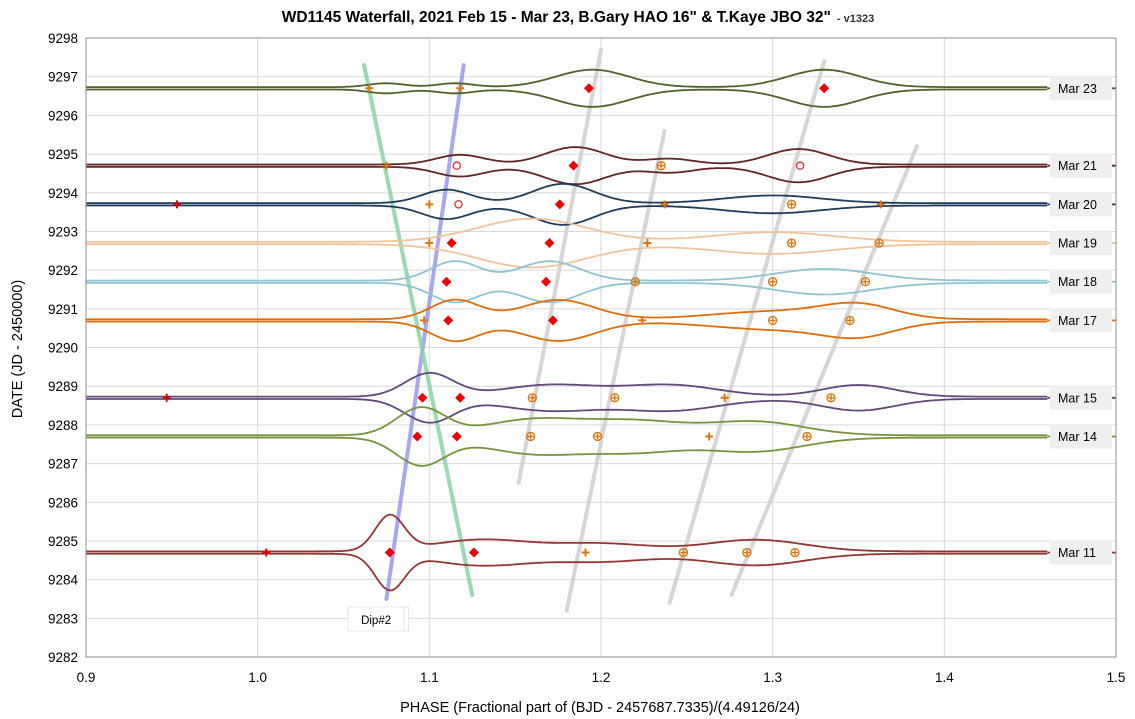  What do you see at coordinates (1077, 437) in the screenshot?
I see `date-label-text: Mar 14` at bounding box center [1077, 437].